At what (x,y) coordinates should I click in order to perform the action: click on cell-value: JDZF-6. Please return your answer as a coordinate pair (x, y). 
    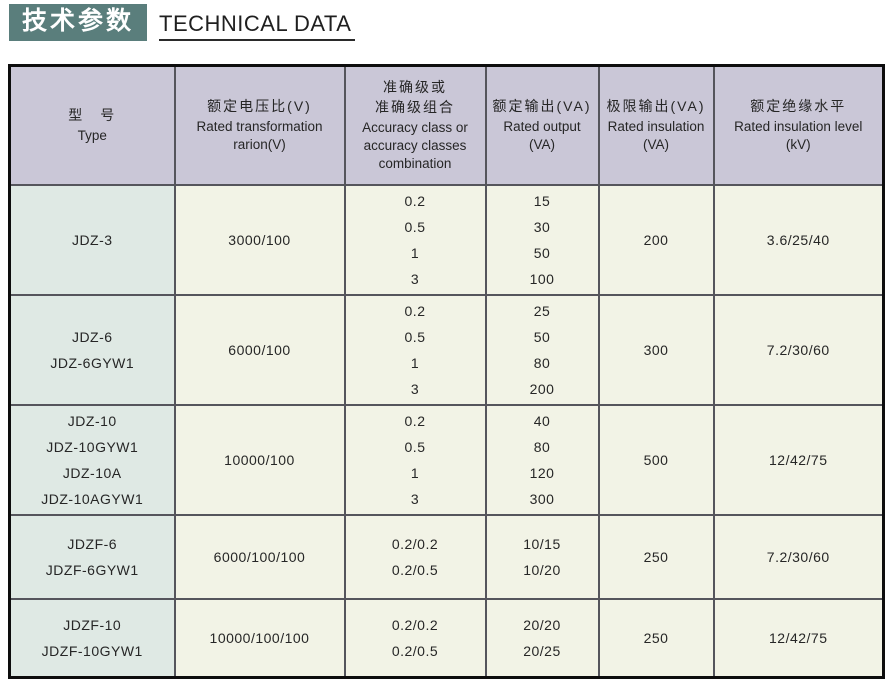
    Looking at the image, I should click on (92, 543).